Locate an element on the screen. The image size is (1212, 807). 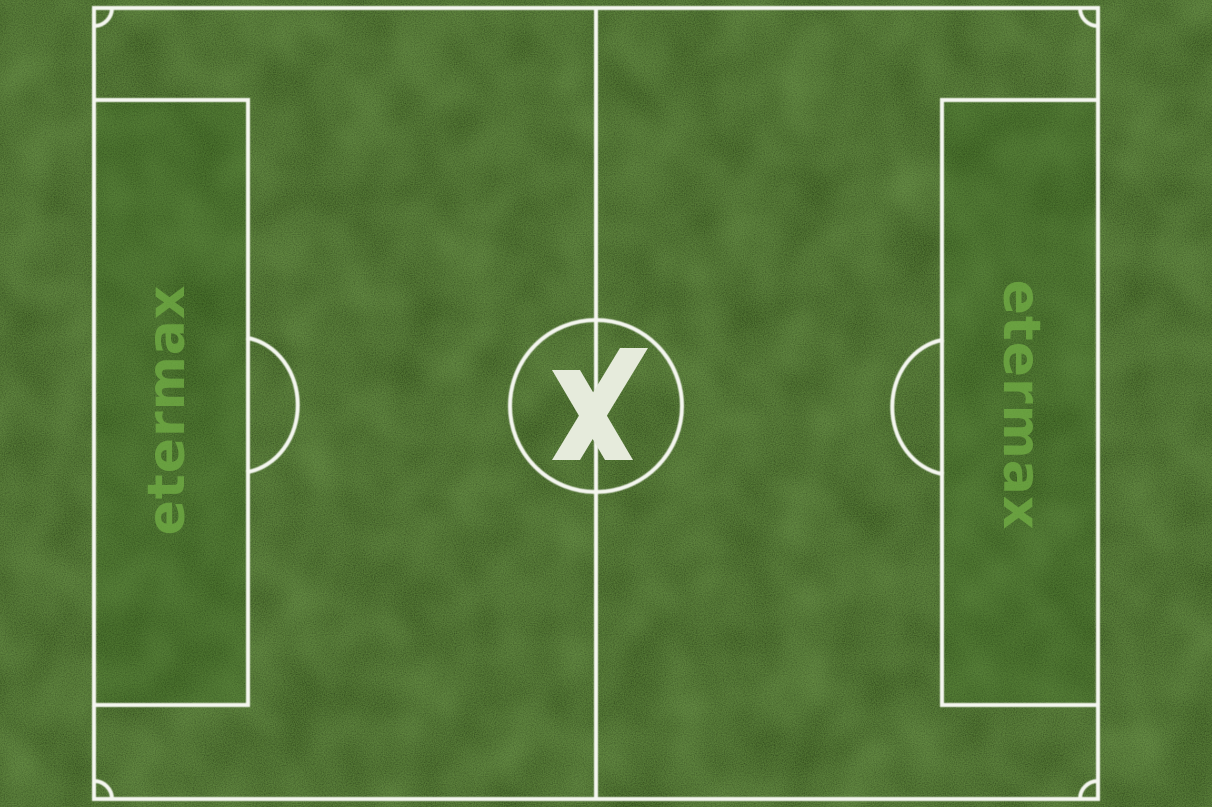
left-penalty-area is located at coordinates (171, 402).